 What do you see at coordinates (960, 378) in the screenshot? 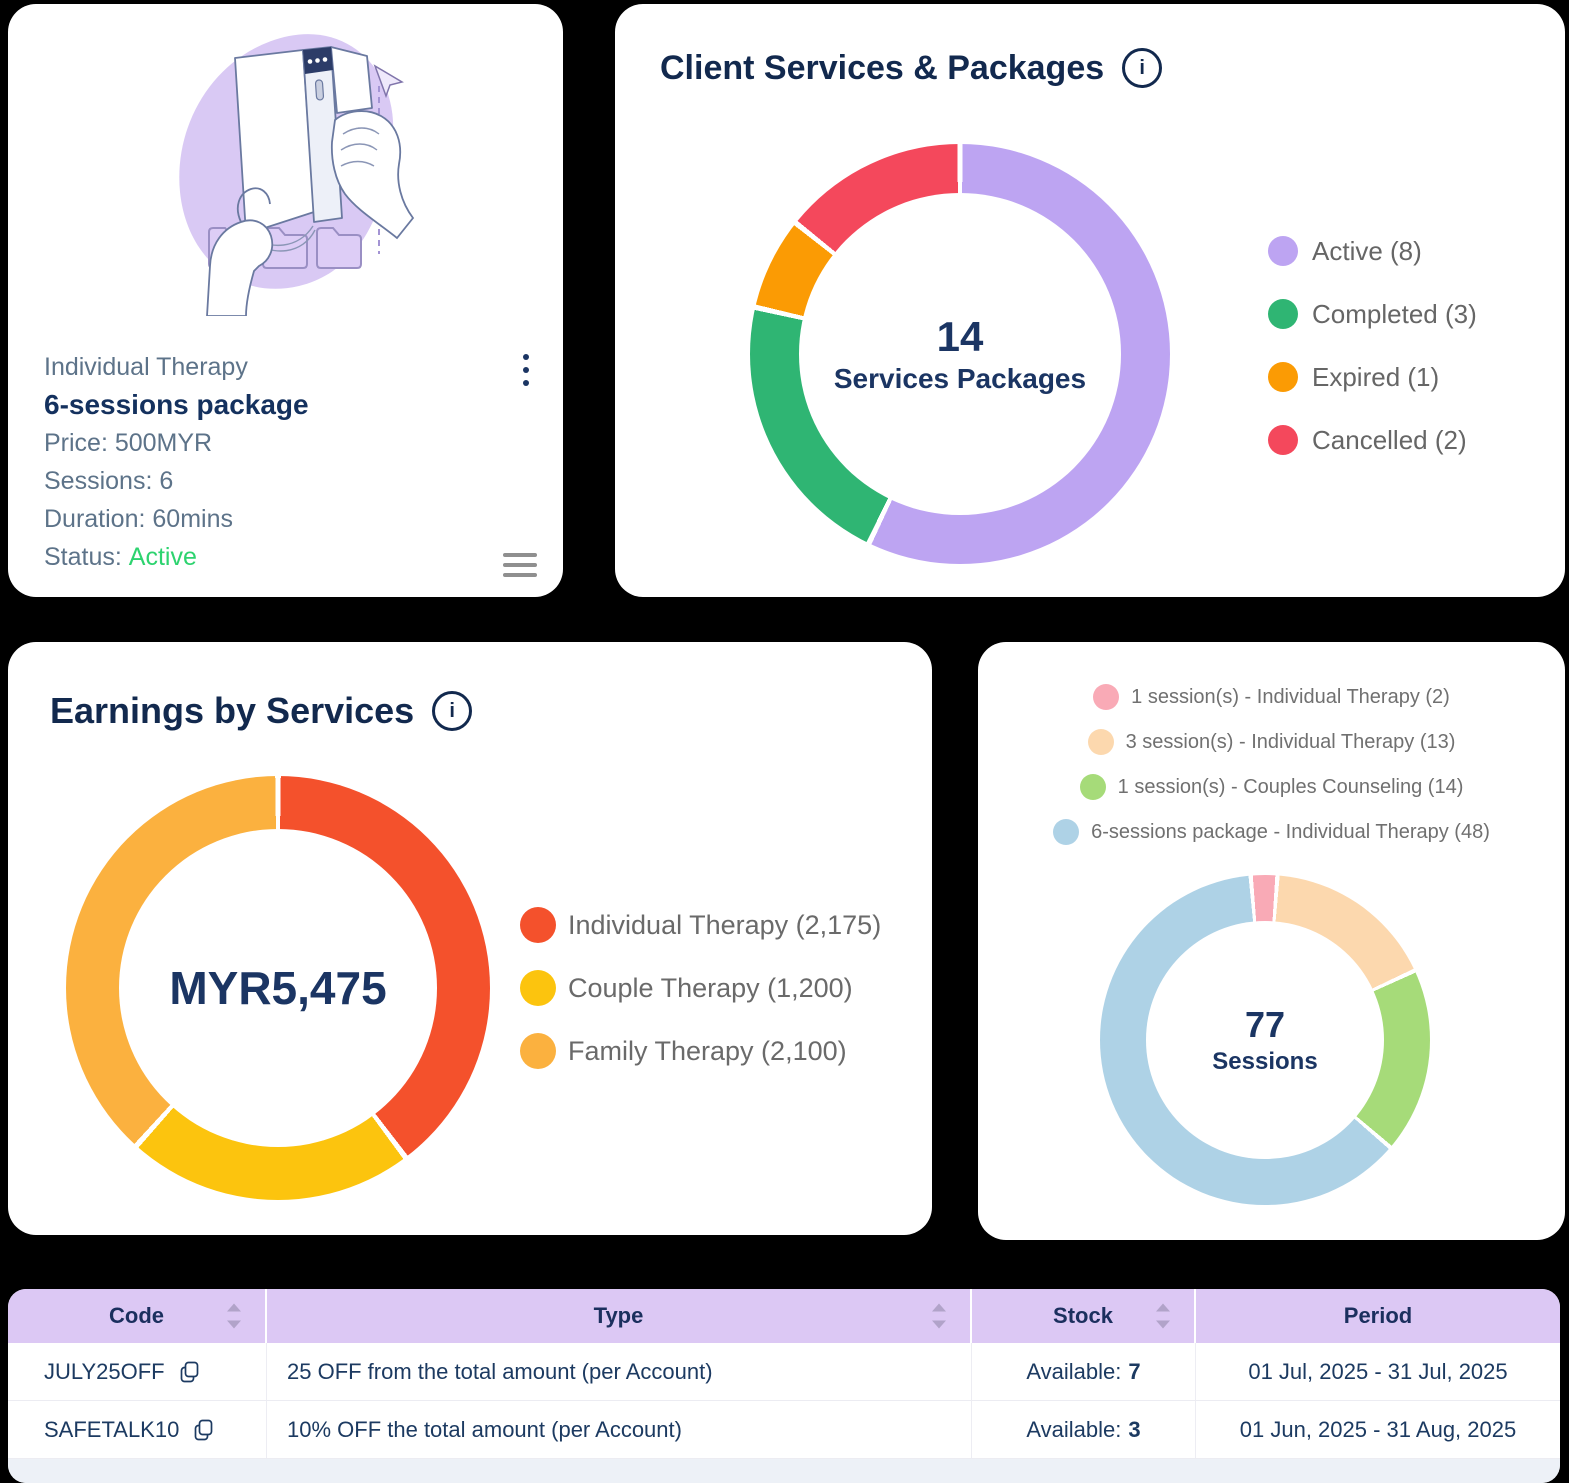
I see `donut-center-label: Services Packages` at bounding box center [960, 378].